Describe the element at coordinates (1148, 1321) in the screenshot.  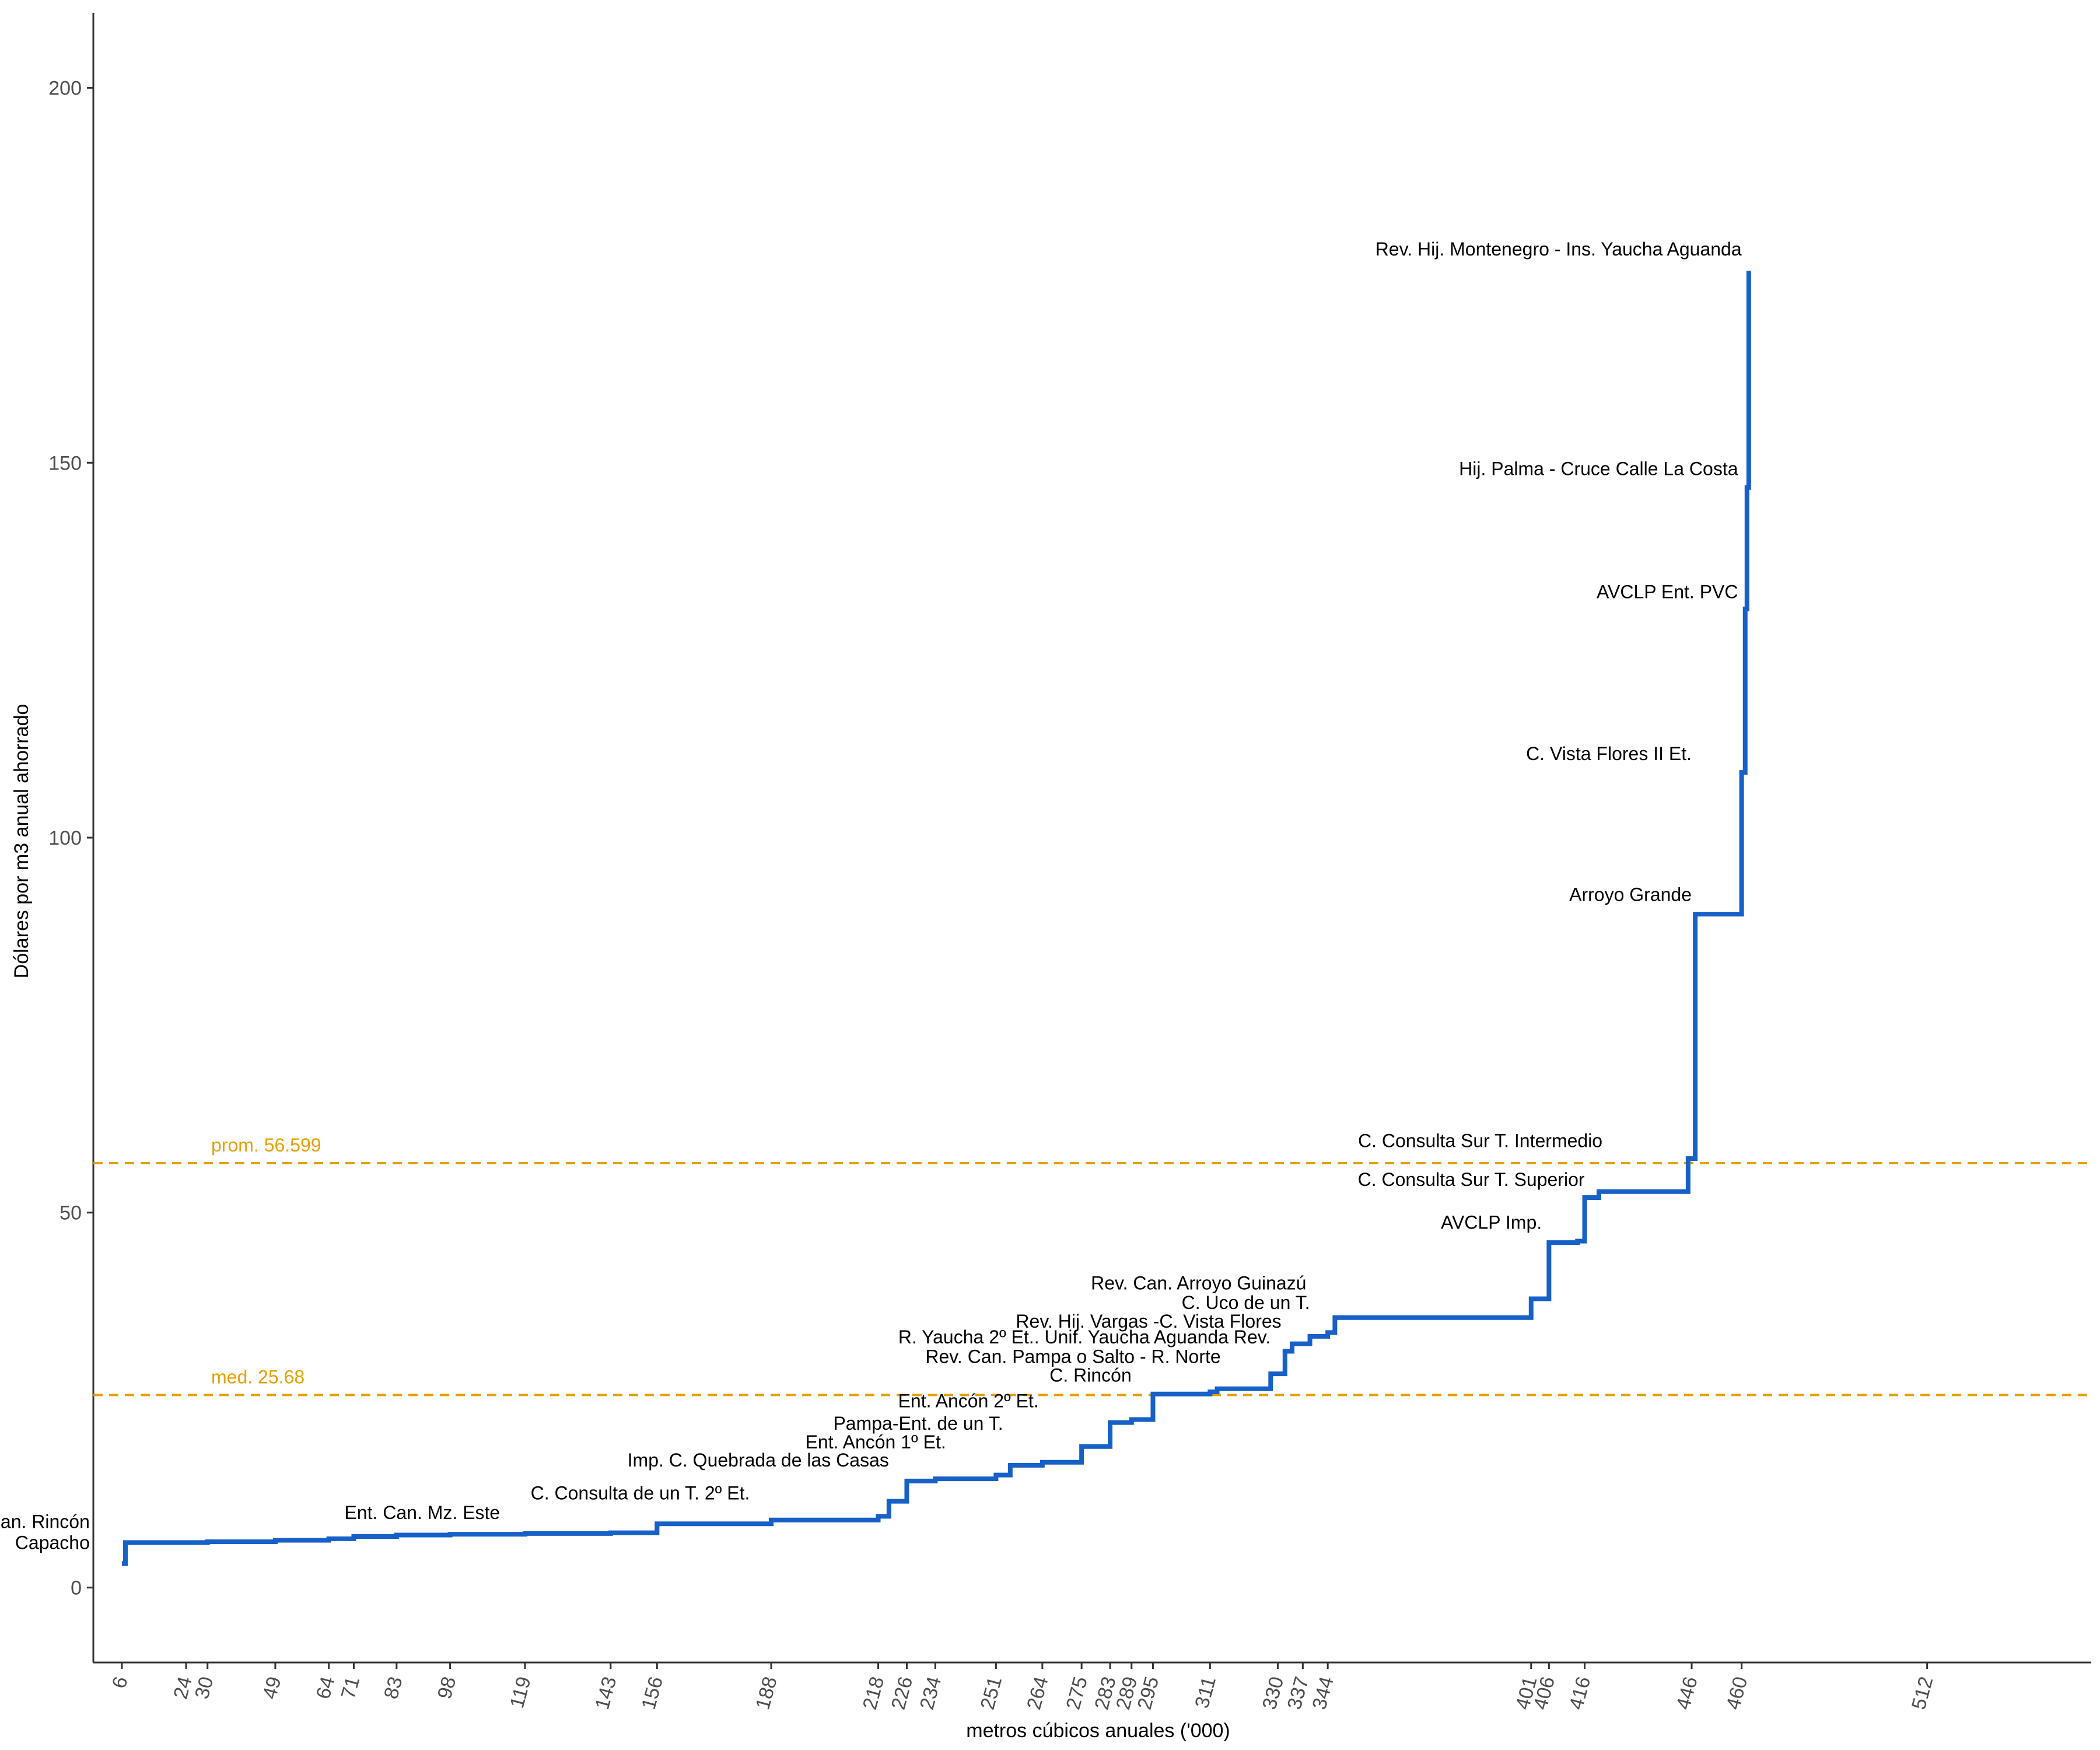
I see `data-annotation: Rev. Hij. Vargas -C. Vista Flores` at that location.